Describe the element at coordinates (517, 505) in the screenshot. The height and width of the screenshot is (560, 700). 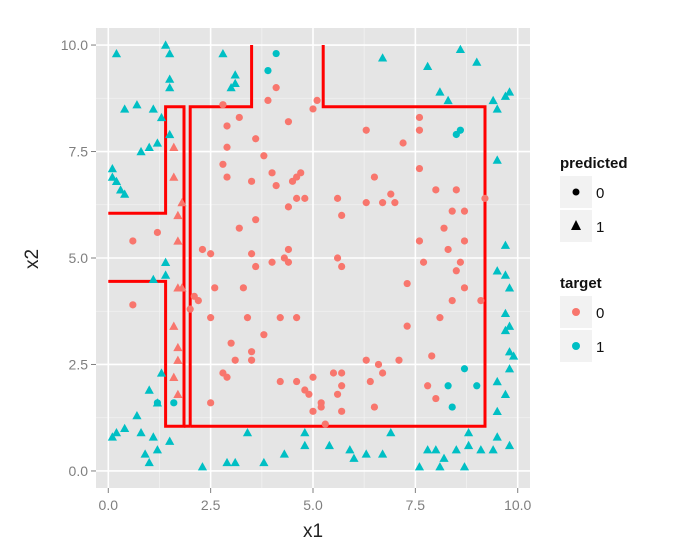
I see `x-tick-label: 10.0` at that location.